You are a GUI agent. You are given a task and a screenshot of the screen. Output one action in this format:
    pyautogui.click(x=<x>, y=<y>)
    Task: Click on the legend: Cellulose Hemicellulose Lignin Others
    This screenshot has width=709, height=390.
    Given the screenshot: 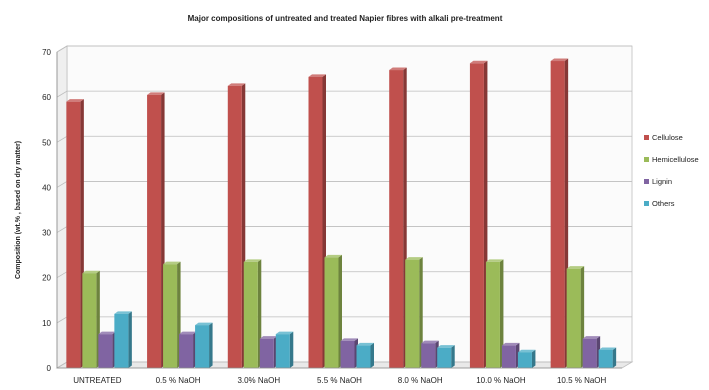 What is the action you would take?
    pyautogui.click(x=671, y=170)
    